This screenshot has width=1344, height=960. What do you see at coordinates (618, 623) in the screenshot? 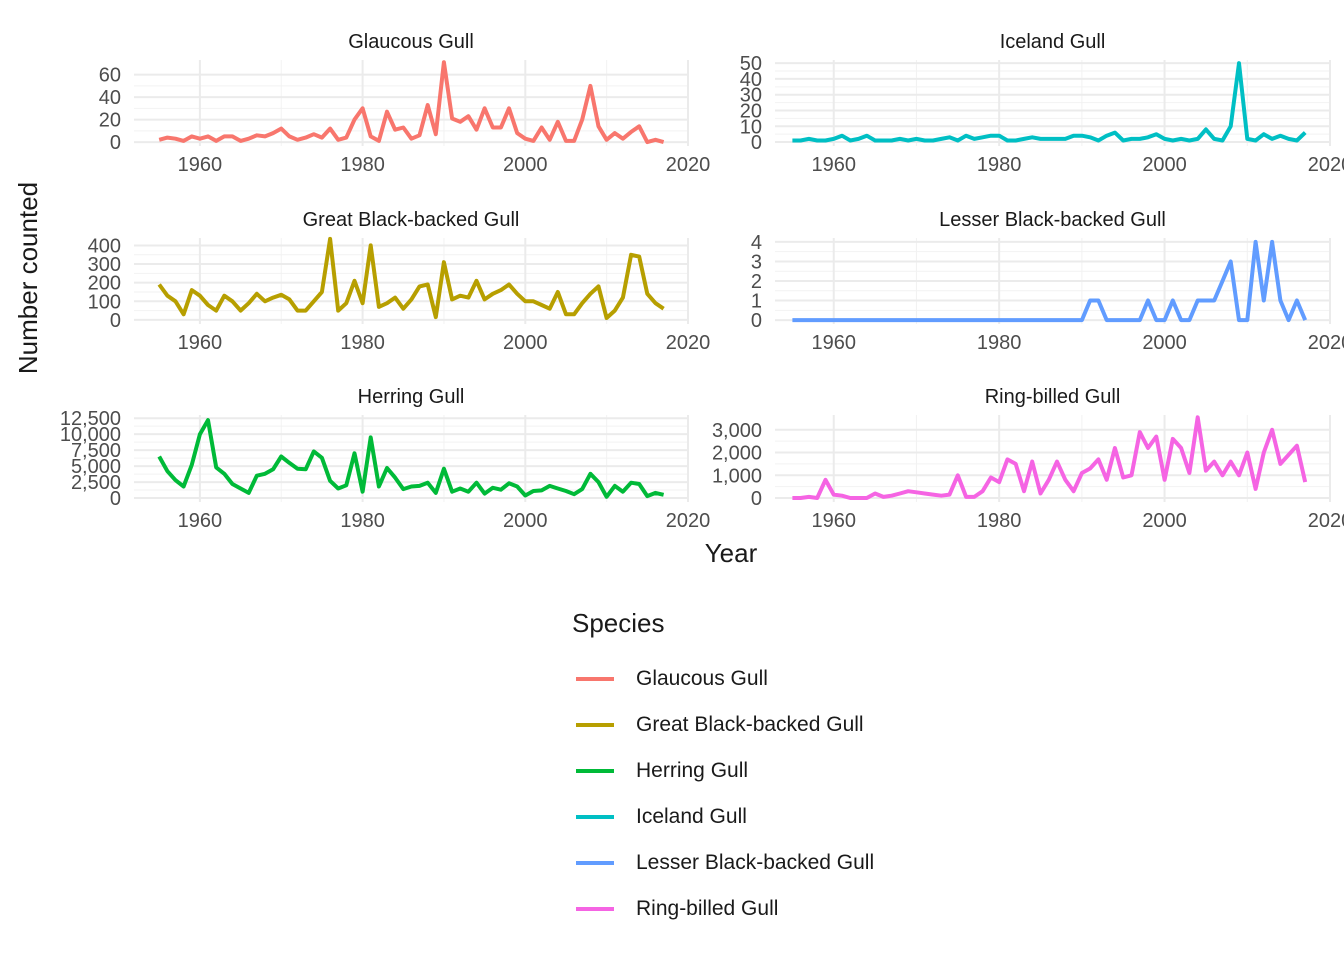
I see `legend-title: Species` at bounding box center [618, 623].